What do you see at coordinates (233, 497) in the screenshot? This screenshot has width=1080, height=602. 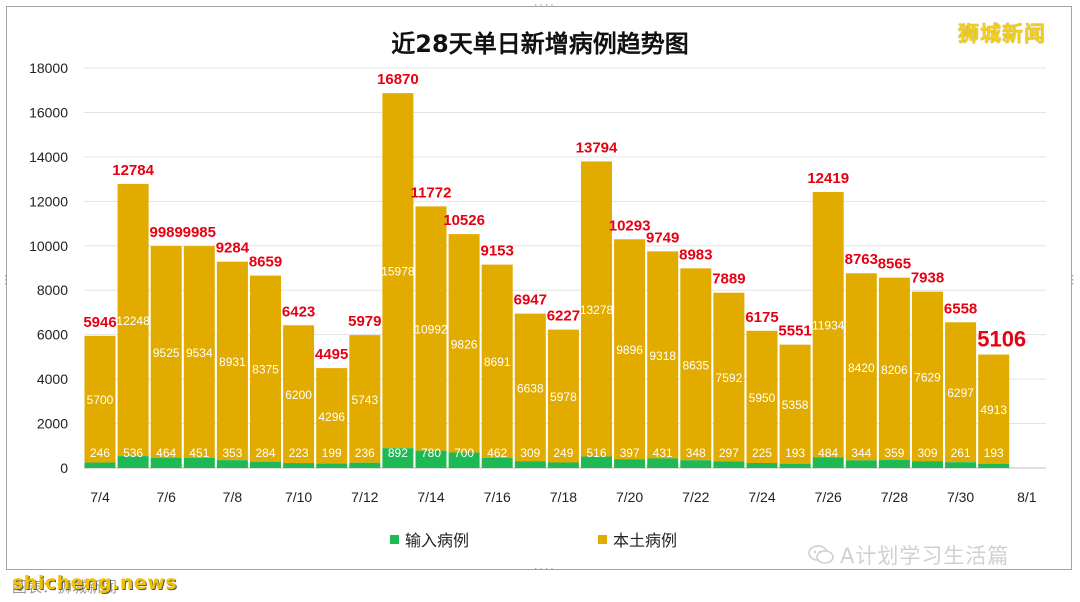 I see `x-tick-label: 7/8` at bounding box center [233, 497].